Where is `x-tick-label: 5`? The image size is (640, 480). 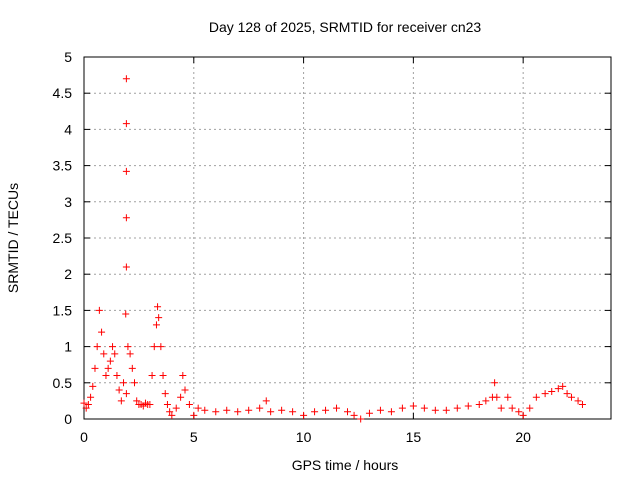 x-tick-label: 5 is located at coordinates (194, 437).